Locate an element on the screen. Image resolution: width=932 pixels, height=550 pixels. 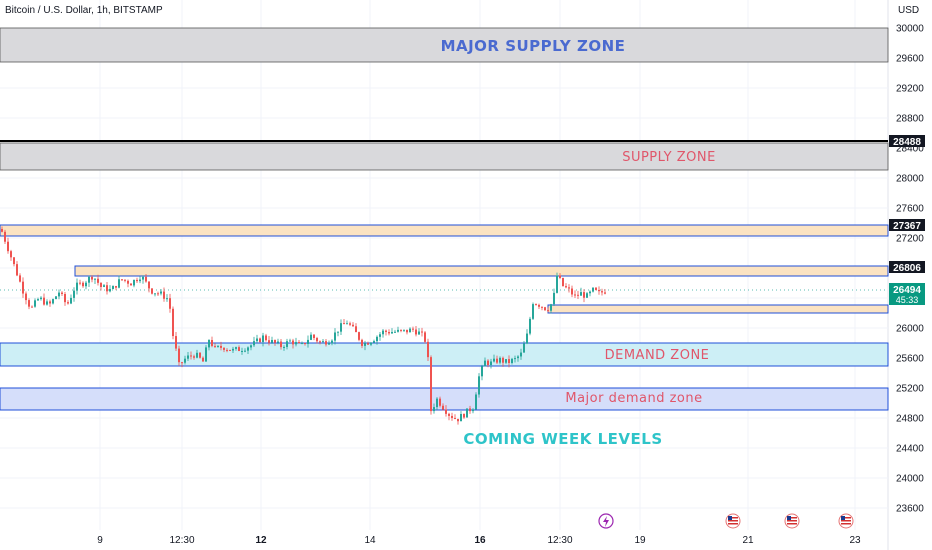
major-demand-zone is located at coordinates (444, 399).